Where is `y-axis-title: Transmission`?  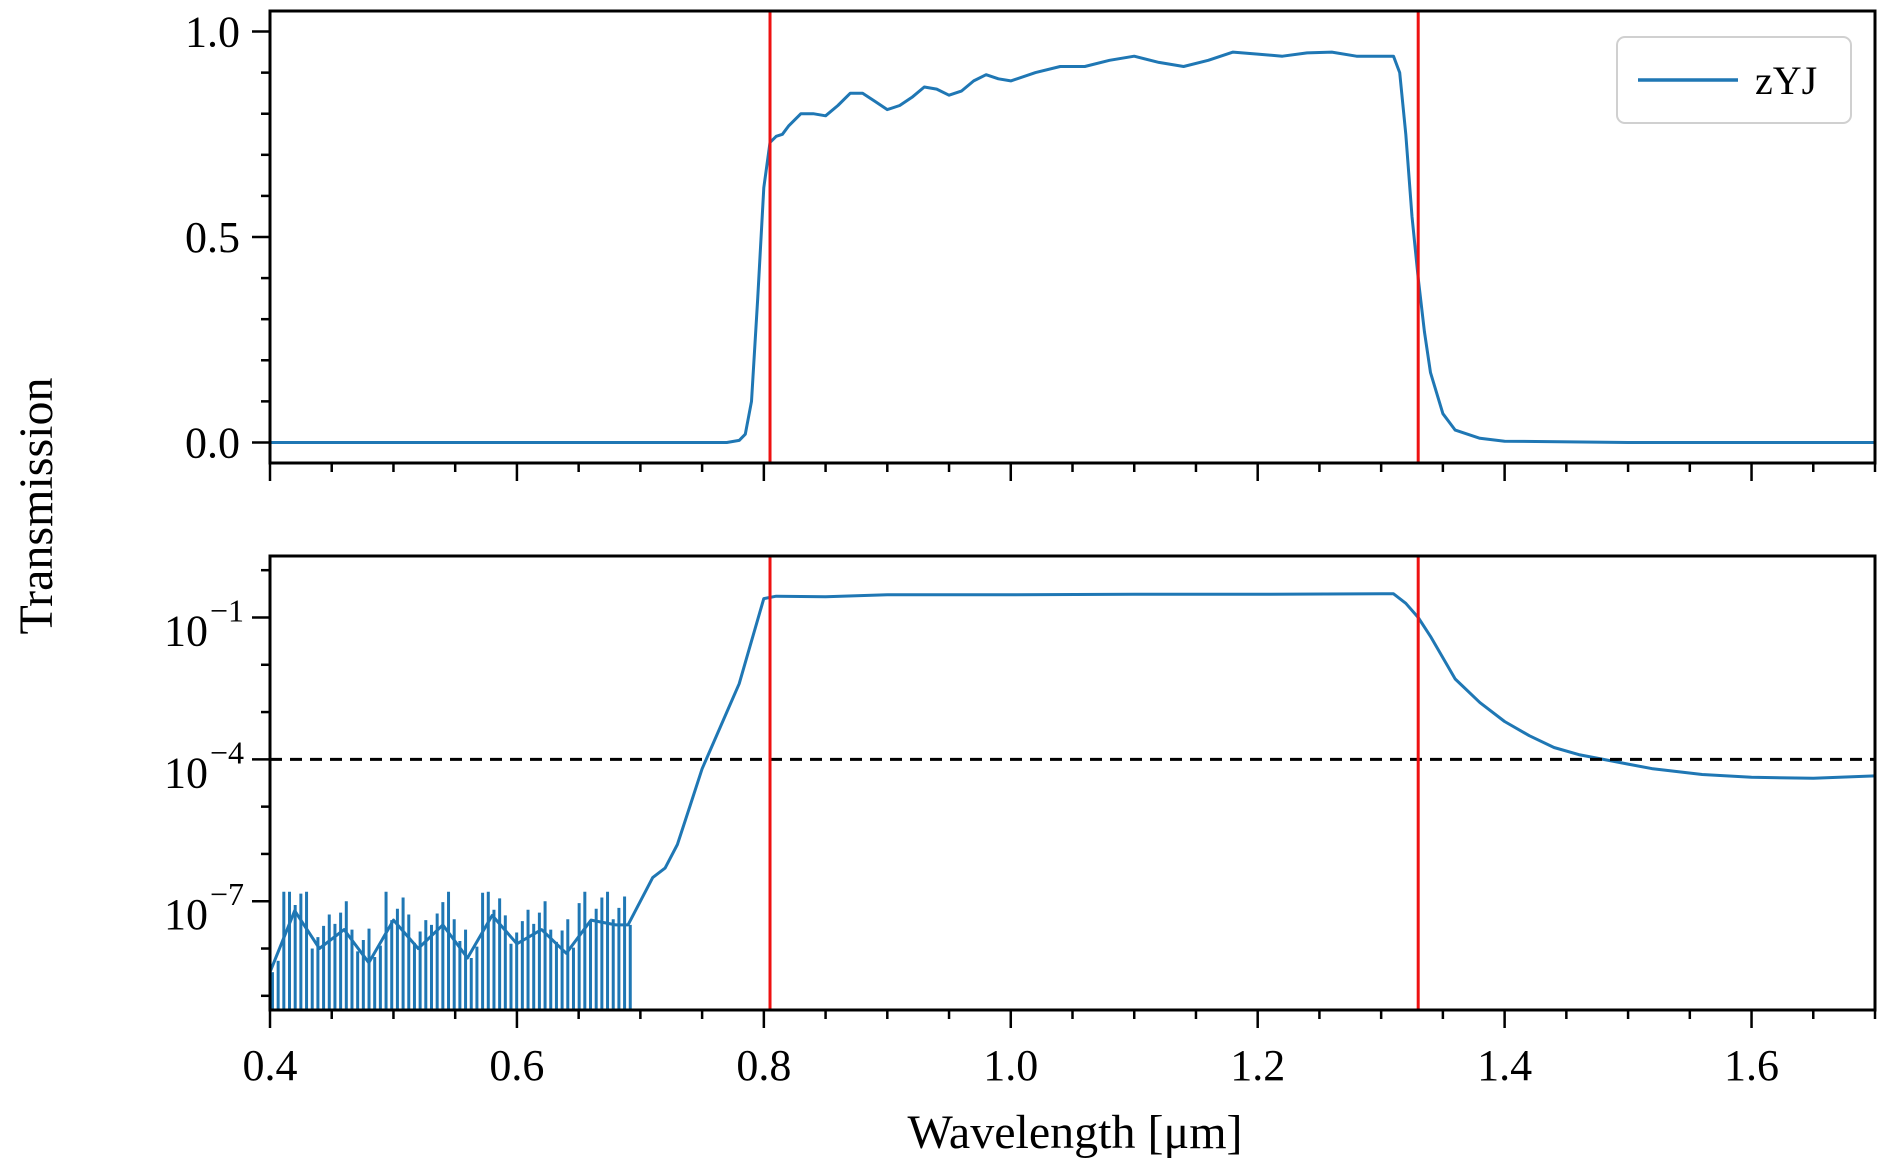 y-axis-title: Transmission is located at coordinates (36, 506).